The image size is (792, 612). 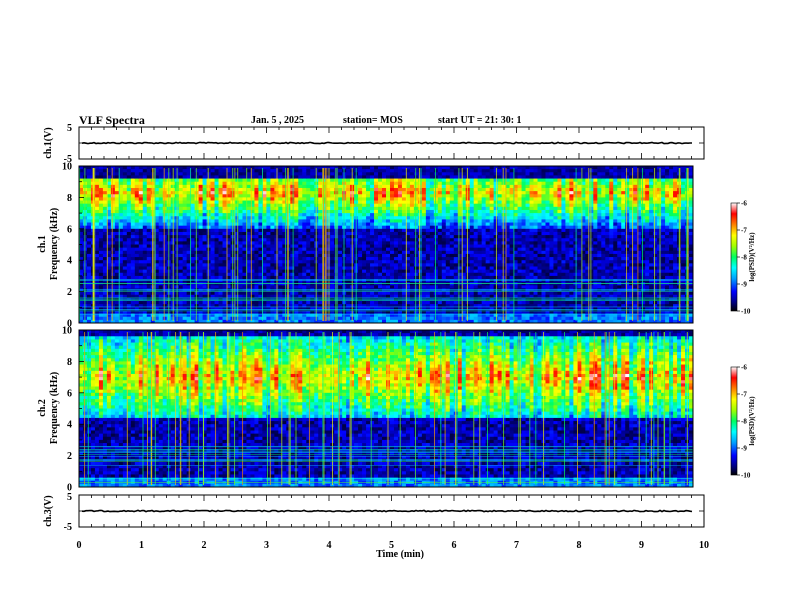 I want to click on ch1-waveform-ylabel: ch.1(V), so click(x=48, y=142).